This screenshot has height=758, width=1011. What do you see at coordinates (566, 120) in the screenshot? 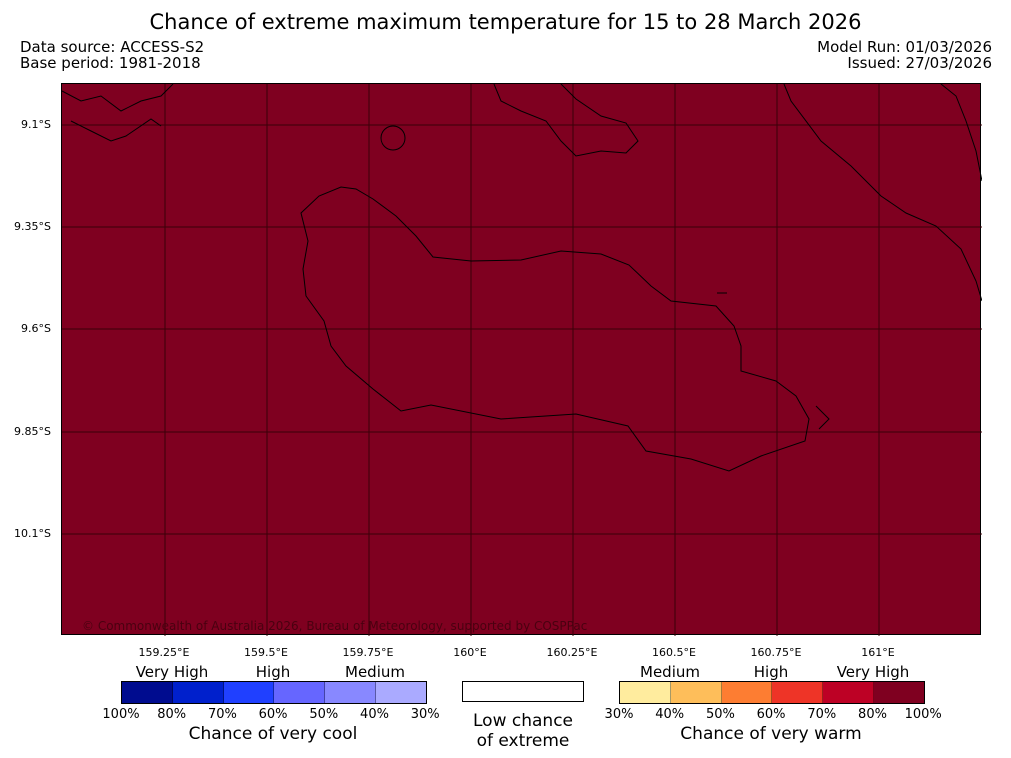
I see `florida-islands-coast` at bounding box center [566, 120].